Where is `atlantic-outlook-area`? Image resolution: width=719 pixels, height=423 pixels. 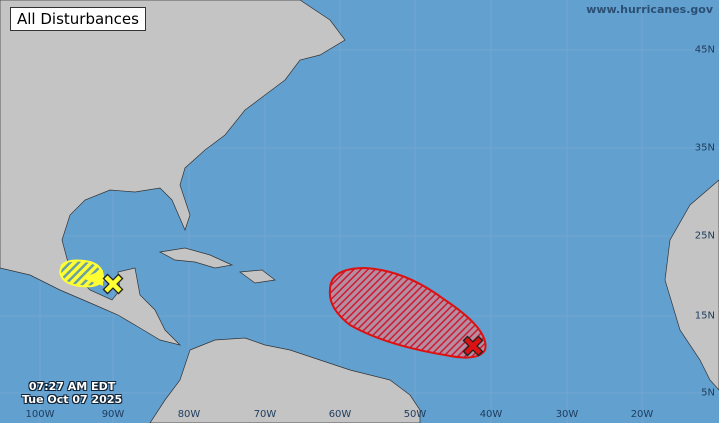
atlantic-outlook-area is located at coordinates (407, 312).